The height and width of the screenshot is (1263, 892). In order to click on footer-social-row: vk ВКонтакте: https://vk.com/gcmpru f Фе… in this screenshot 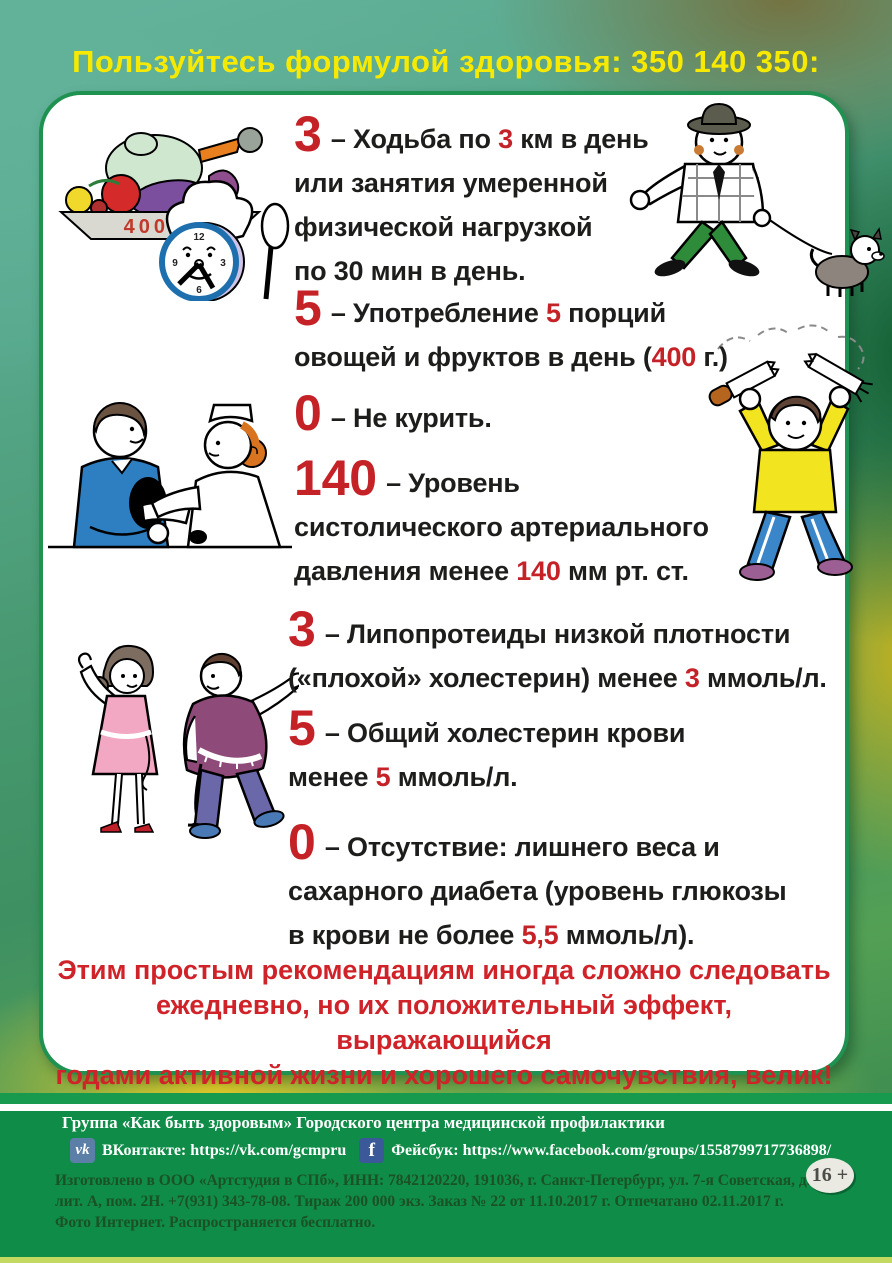, I will do `click(450, 1150)`.